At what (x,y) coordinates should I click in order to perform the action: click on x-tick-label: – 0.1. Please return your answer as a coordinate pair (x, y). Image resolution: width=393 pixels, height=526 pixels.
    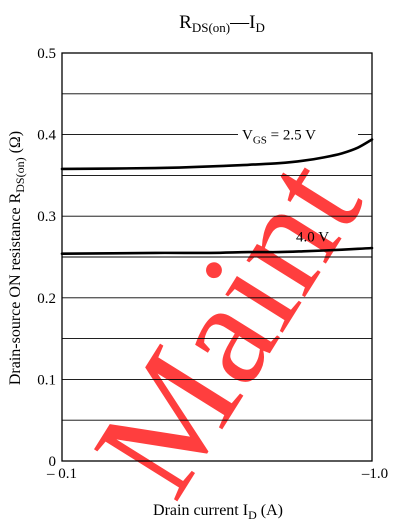
    Looking at the image, I should click on (61, 474).